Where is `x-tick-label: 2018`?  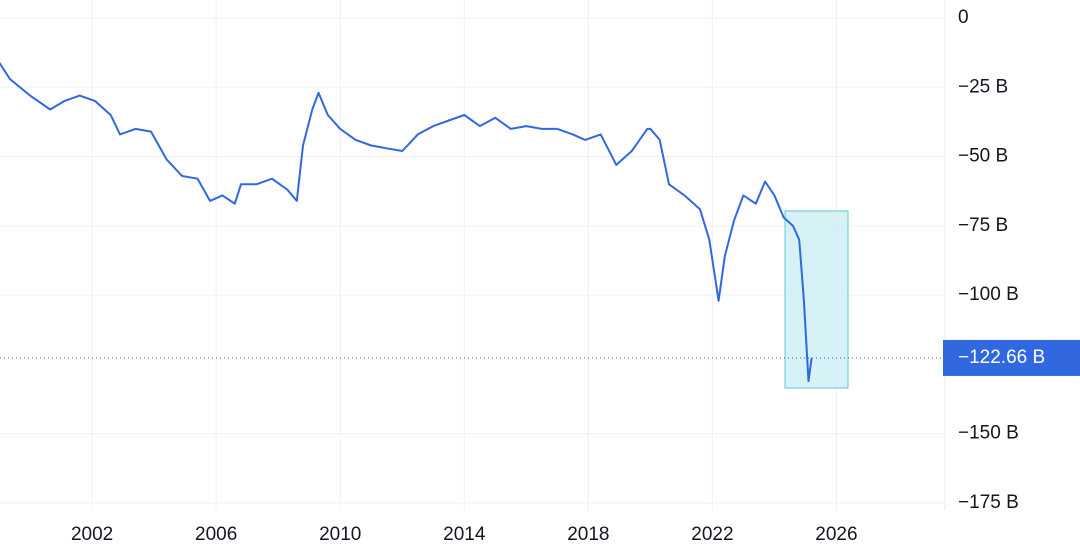 x-tick-label: 2018 is located at coordinates (588, 534).